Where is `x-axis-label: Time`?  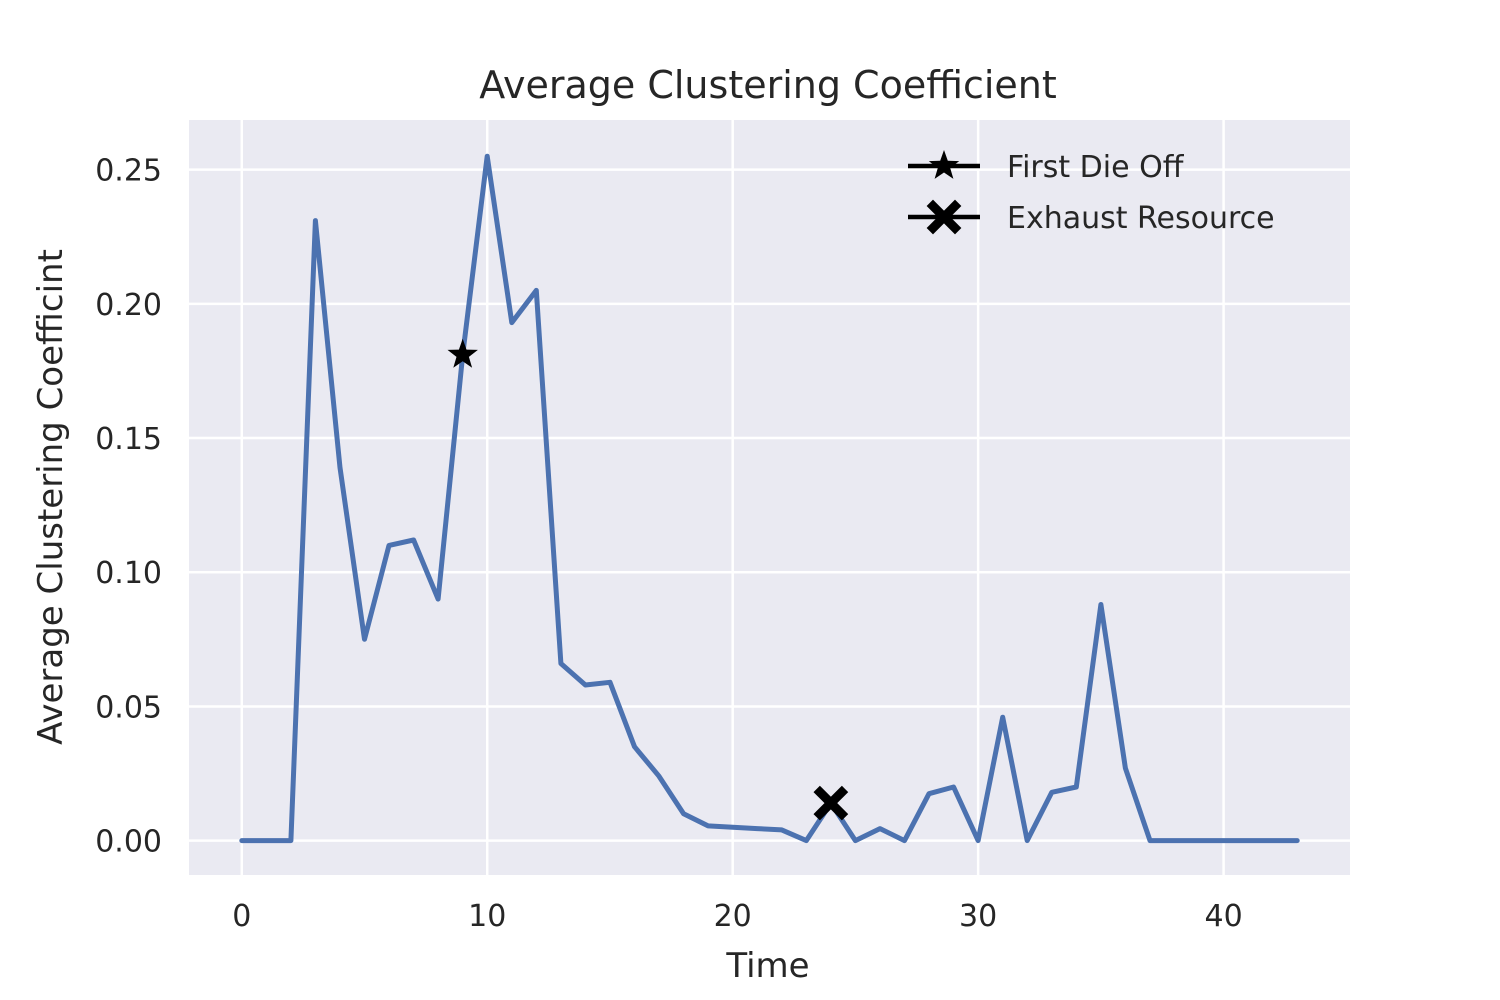 x-axis-label: Time is located at coordinates (767, 966).